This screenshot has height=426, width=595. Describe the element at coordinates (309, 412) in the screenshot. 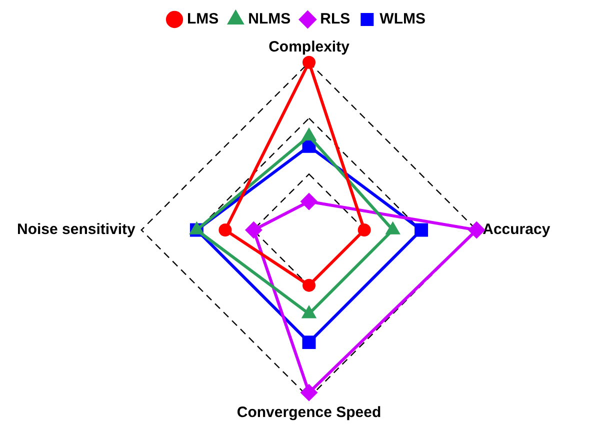

I see `spoke-label: Convergence Speed` at that location.